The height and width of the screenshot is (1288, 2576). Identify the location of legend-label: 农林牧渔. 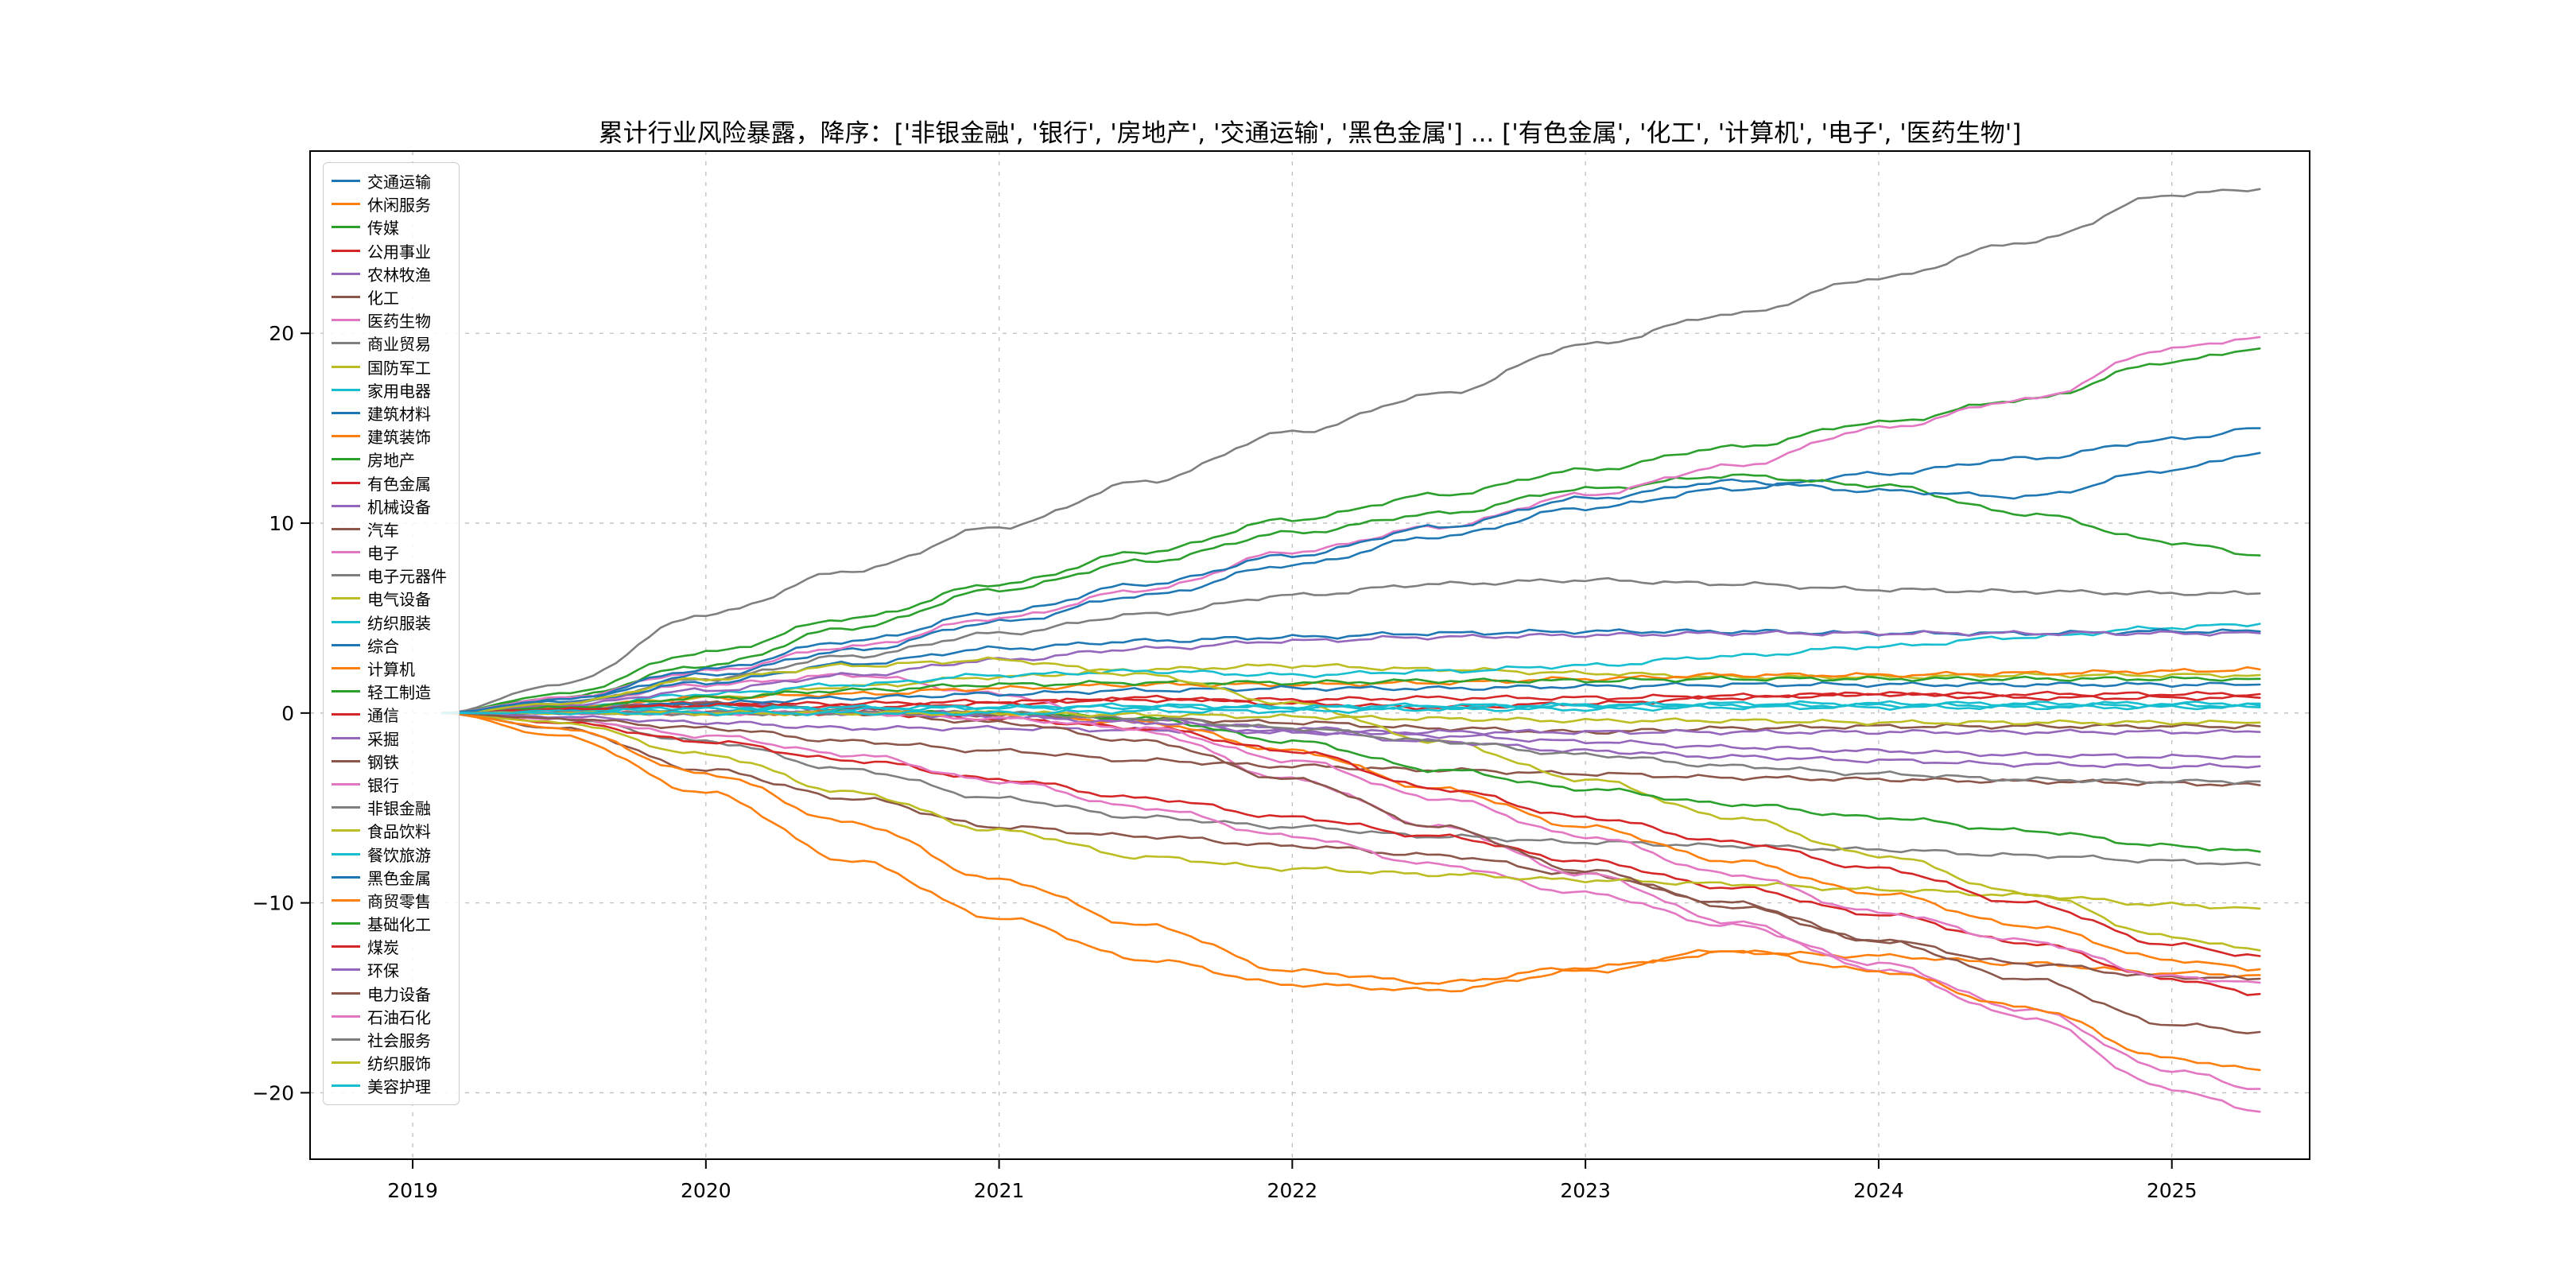
(399, 275).